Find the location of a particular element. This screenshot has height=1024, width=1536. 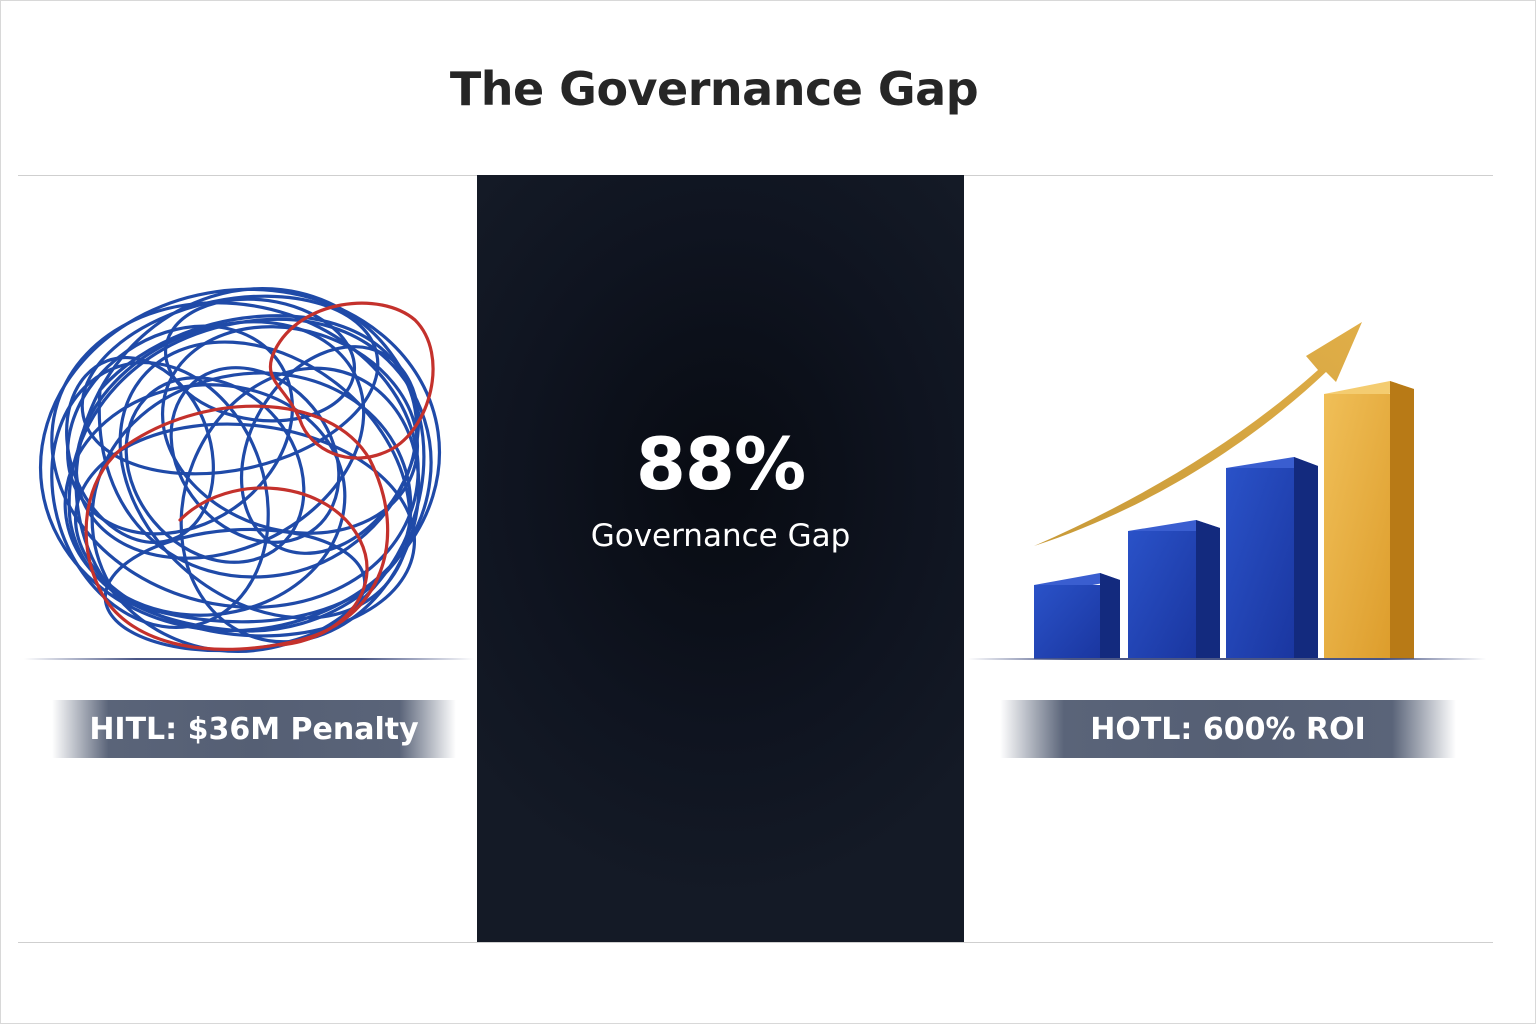

gap-label: Governance Gap is located at coordinates (720, 536).